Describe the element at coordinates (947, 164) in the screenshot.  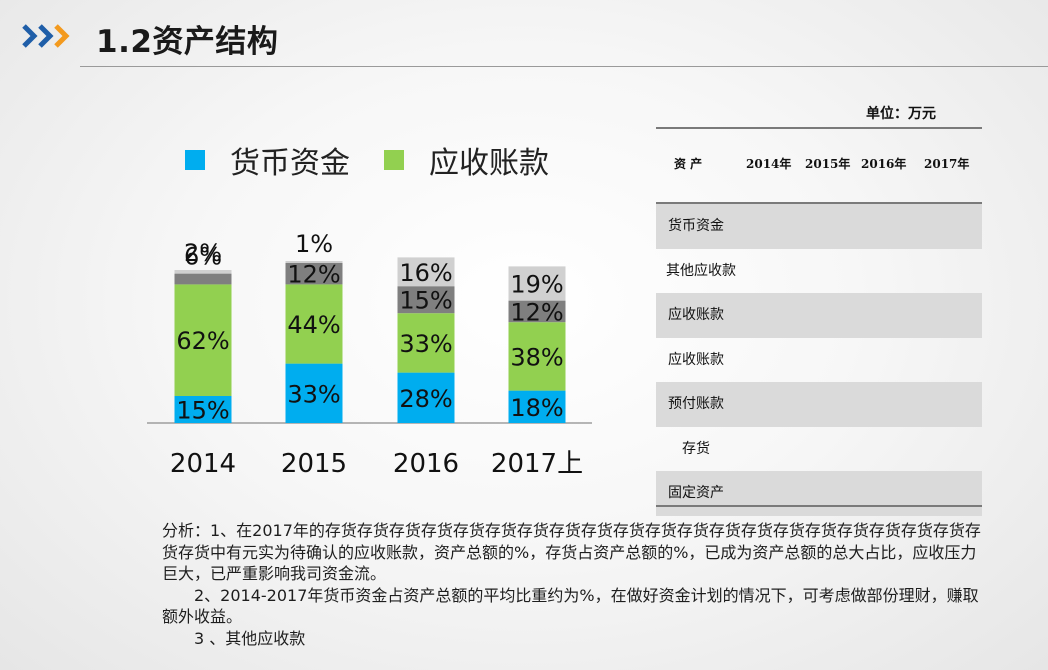
I see `header-2017: 2017年` at that location.